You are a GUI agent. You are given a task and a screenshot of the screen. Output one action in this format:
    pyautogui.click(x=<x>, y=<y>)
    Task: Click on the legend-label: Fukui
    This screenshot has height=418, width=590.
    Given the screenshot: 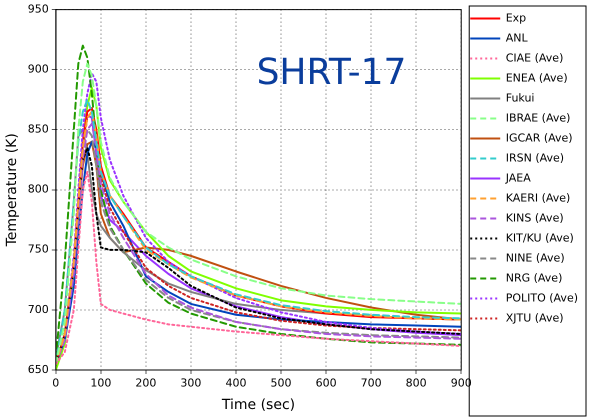 What is the action you would take?
    pyautogui.click(x=520, y=97)
    